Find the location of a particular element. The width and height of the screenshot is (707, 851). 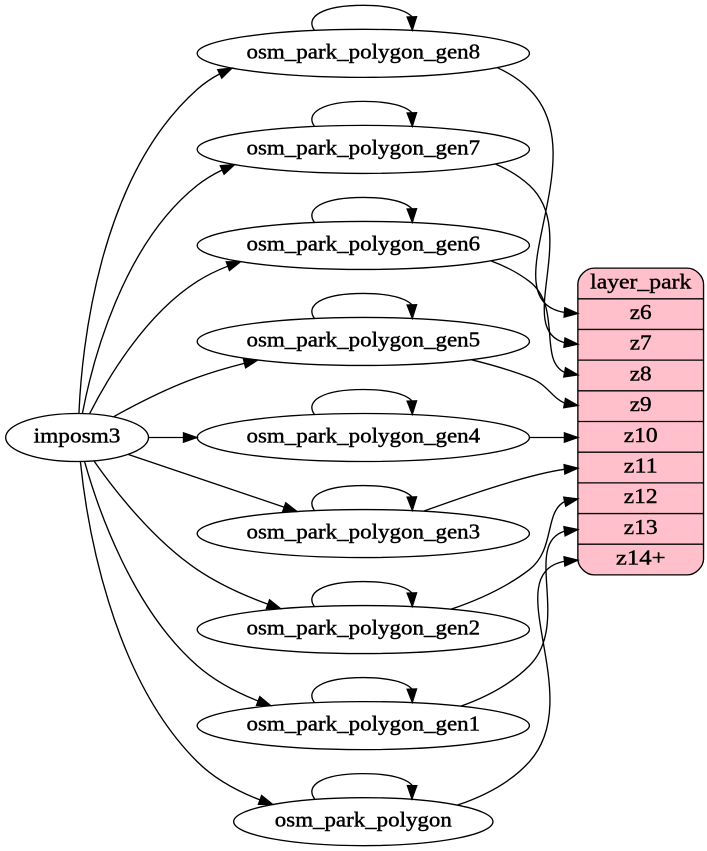

svg-text: osm_park_polygon_gen5 is located at coordinates (363, 339).